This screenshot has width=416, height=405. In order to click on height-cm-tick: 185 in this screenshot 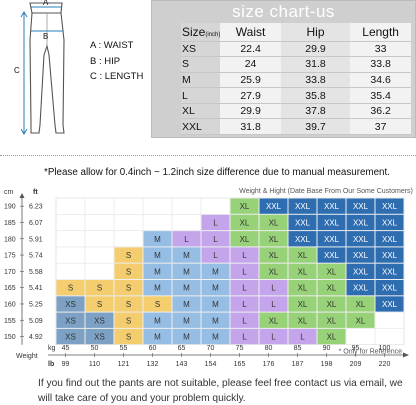, I will do `click(10, 223)`.